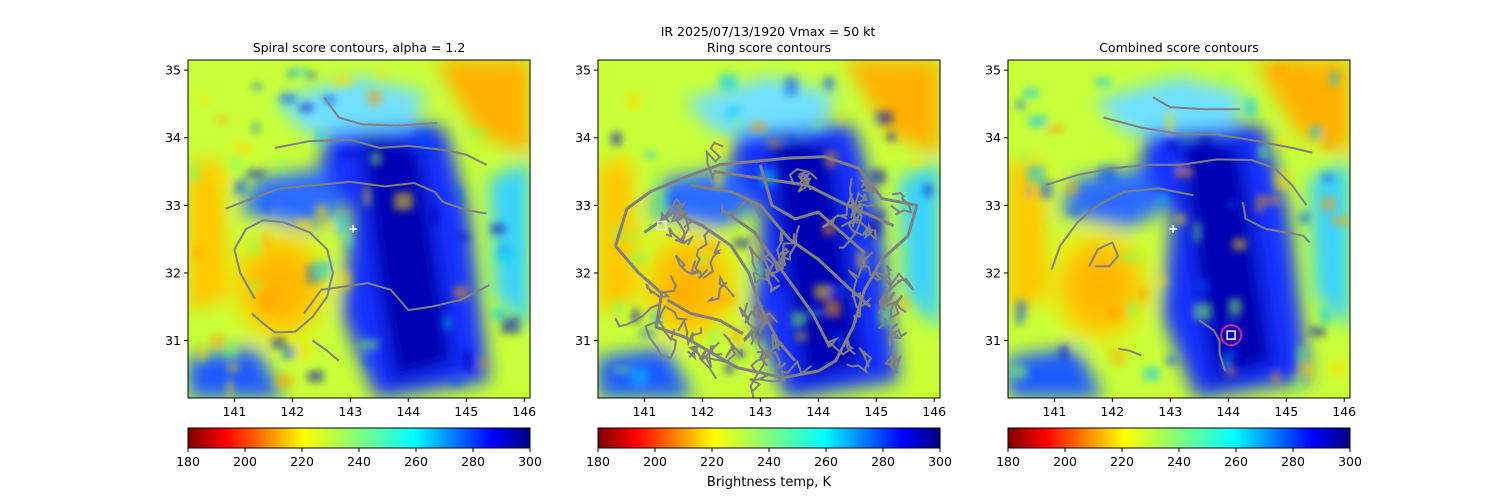 This screenshot has width=1500, height=500. Describe the element at coordinates (1056, 372) in the screenshot. I see `lower-left-cloud` at that location.